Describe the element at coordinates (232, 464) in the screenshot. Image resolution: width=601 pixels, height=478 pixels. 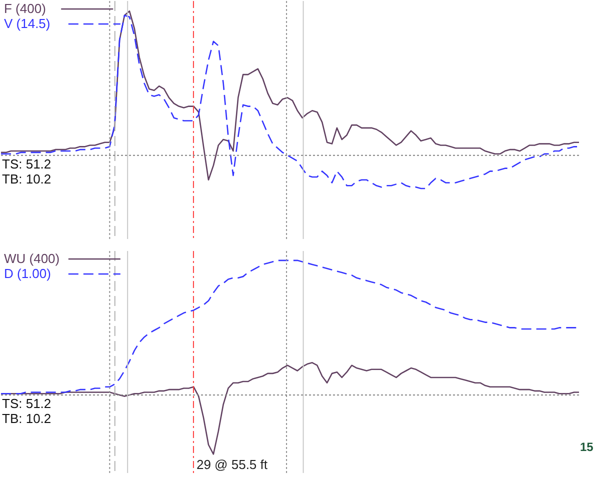
I see `text: 29 @ 55.5 ft` at that location.